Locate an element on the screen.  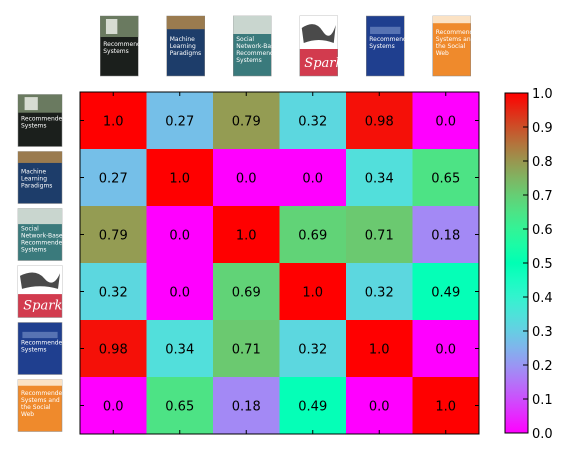
colorbar-tick-label: 0.8 is located at coordinates (542, 162).